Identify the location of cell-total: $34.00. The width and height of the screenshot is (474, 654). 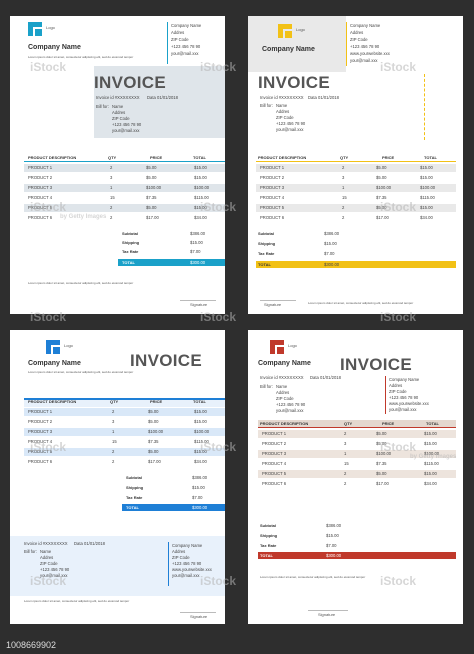
(200, 217).